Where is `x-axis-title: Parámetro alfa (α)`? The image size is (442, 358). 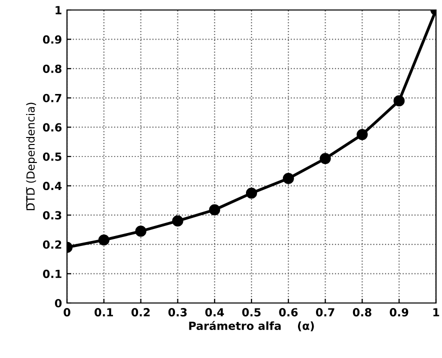 x-axis-title: Parámetro alfa (α) is located at coordinates (251, 326).